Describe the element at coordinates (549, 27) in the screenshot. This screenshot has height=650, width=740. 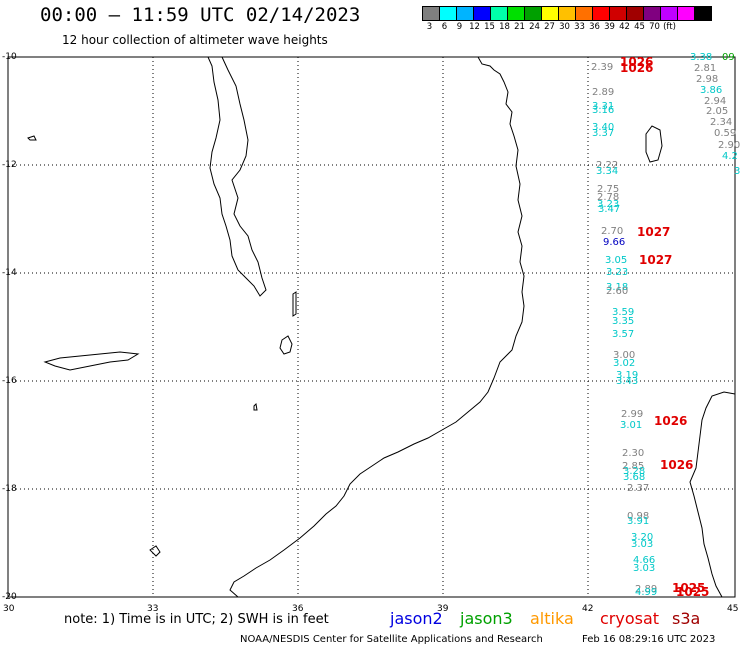
I see `legend-label: 27` at that location.